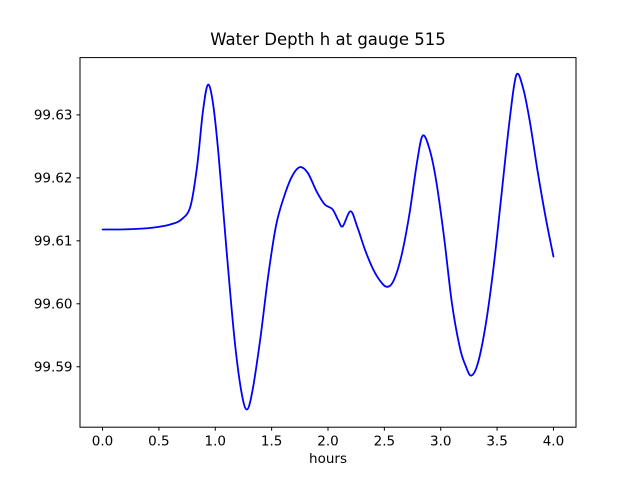  What do you see at coordinates (215, 442) in the screenshot?
I see `x-tick-label: 1.0` at bounding box center [215, 442].